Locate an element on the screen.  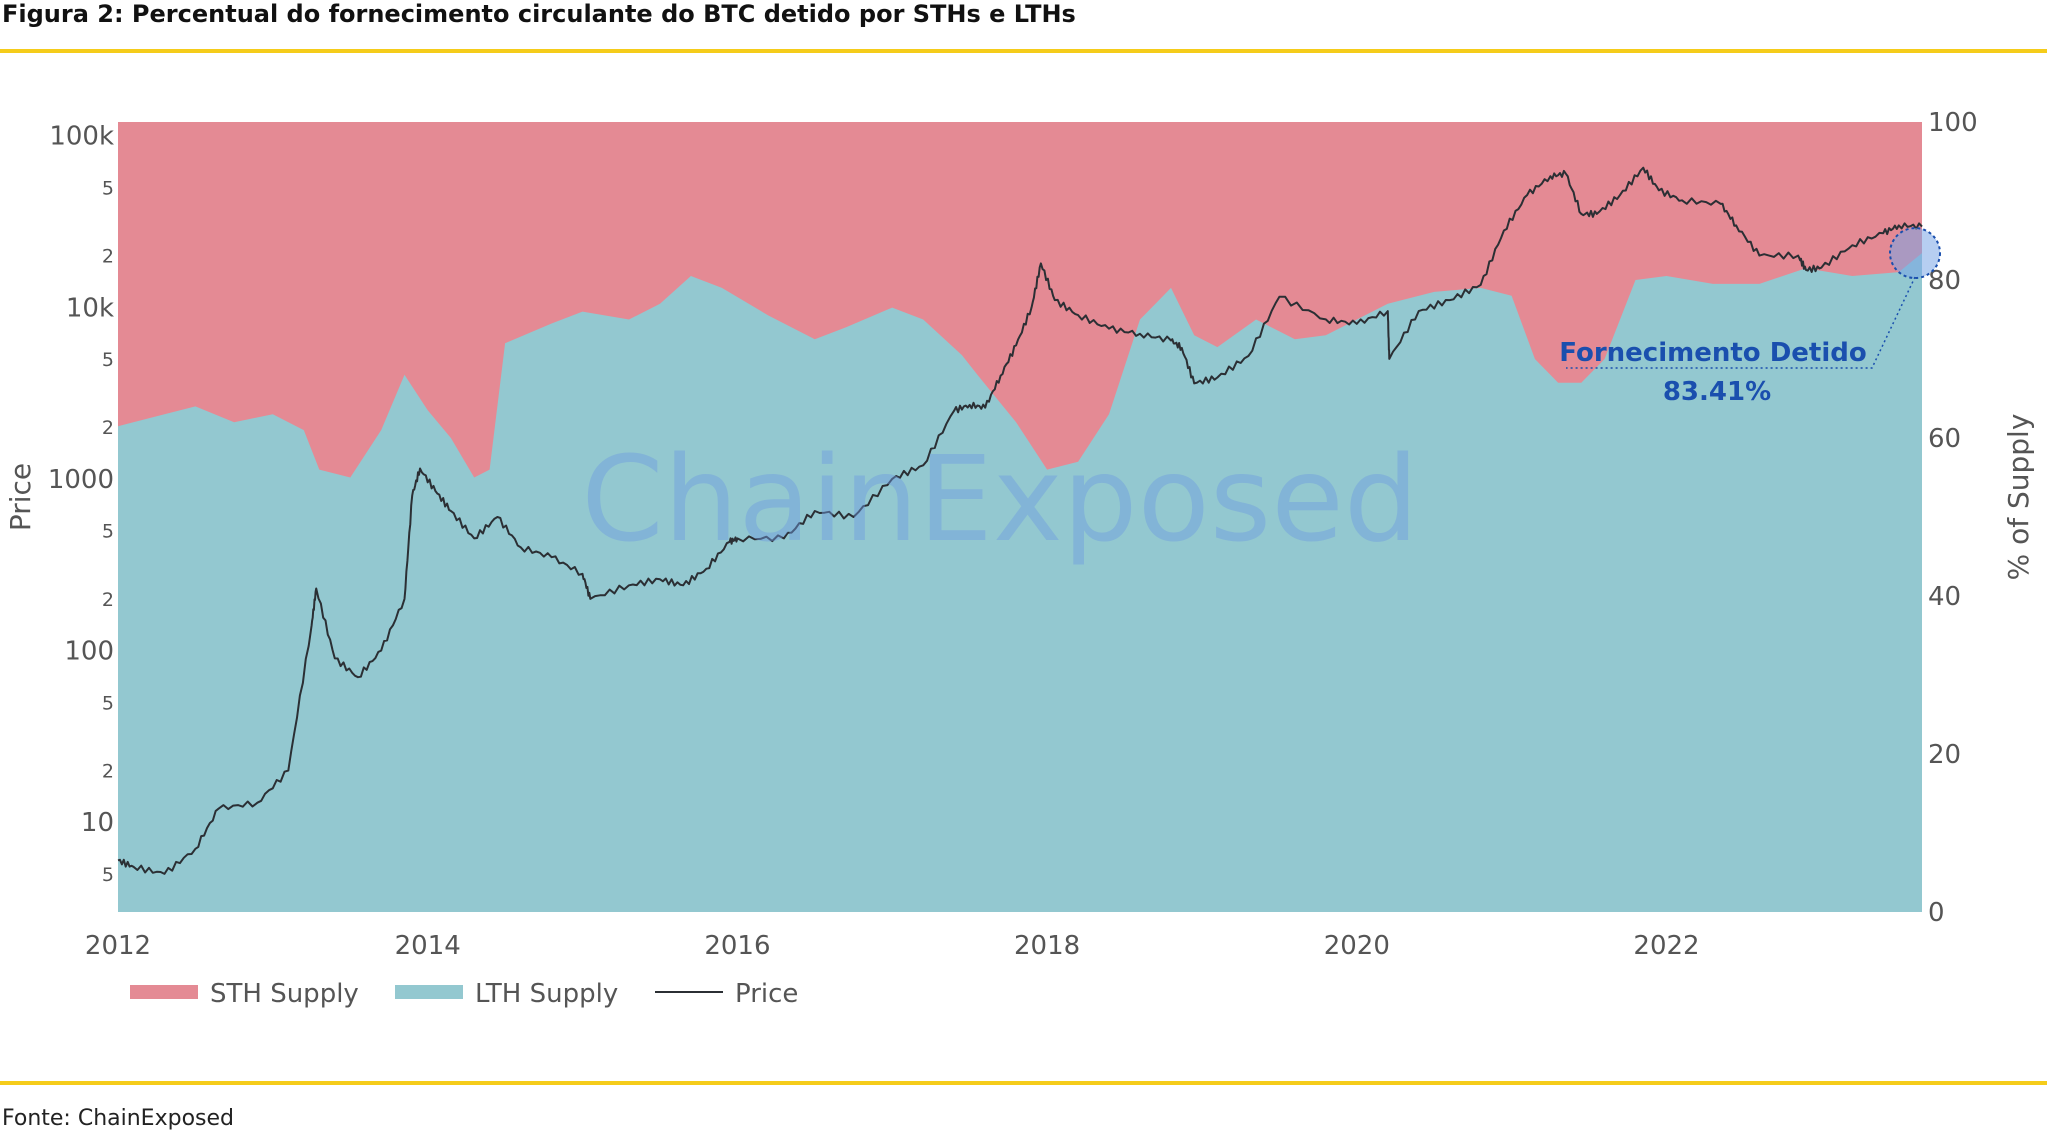
right-tick-label: 0 is located at coordinates (1936, 913).